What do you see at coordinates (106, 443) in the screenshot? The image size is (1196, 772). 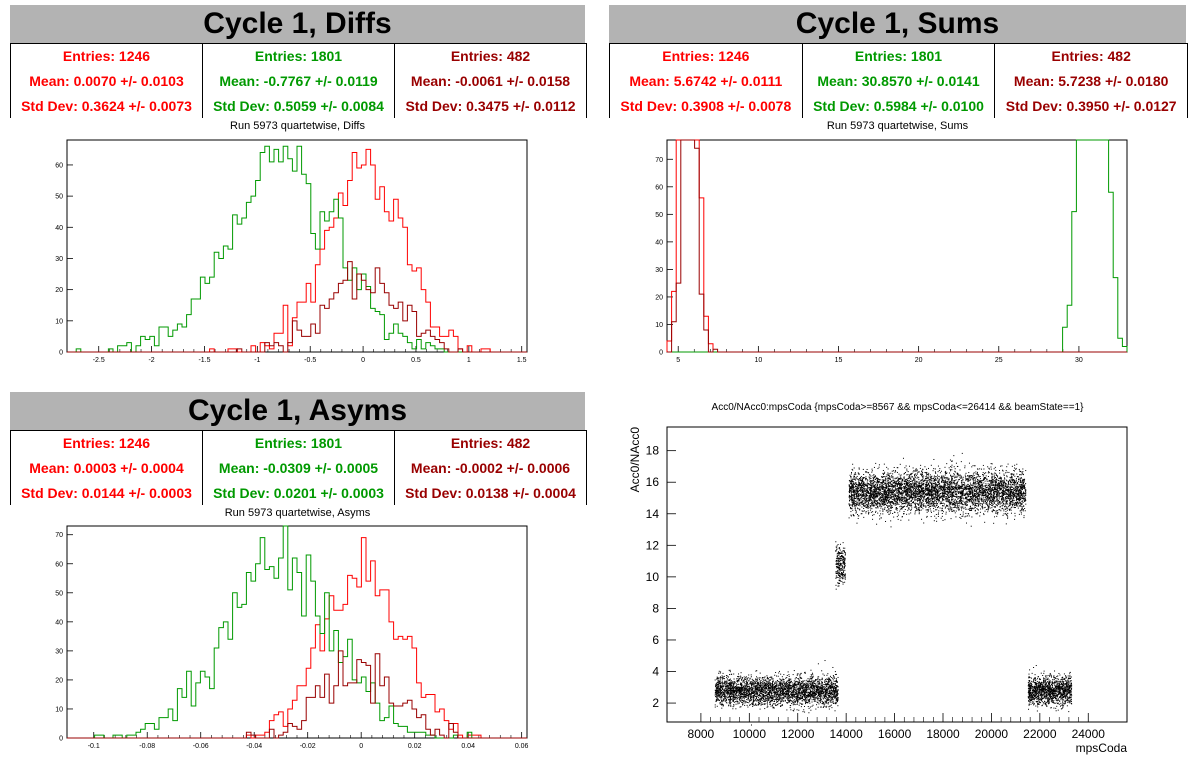 I see `stat-entries: Entries: 1246` at bounding box center [106, 443].